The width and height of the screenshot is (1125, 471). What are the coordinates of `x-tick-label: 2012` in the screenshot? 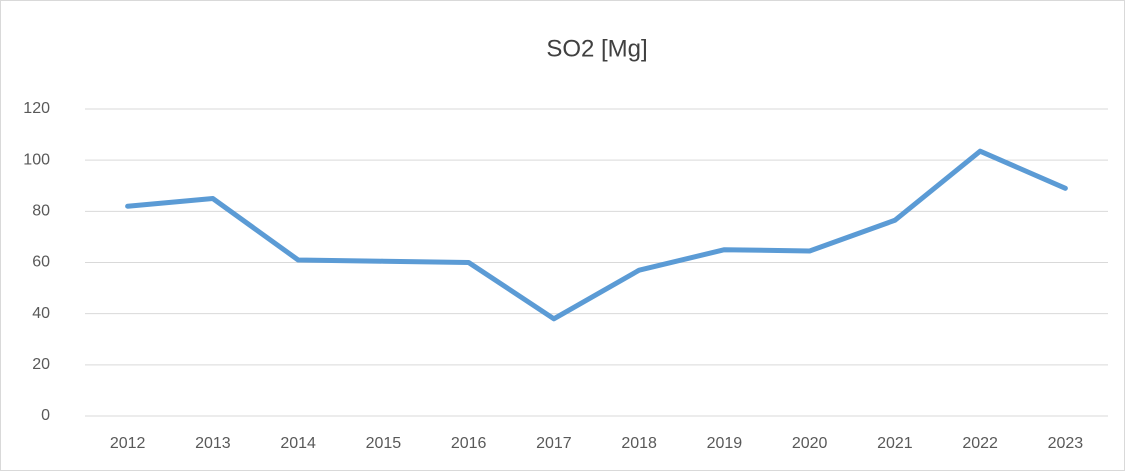 It's located at (128, 443).